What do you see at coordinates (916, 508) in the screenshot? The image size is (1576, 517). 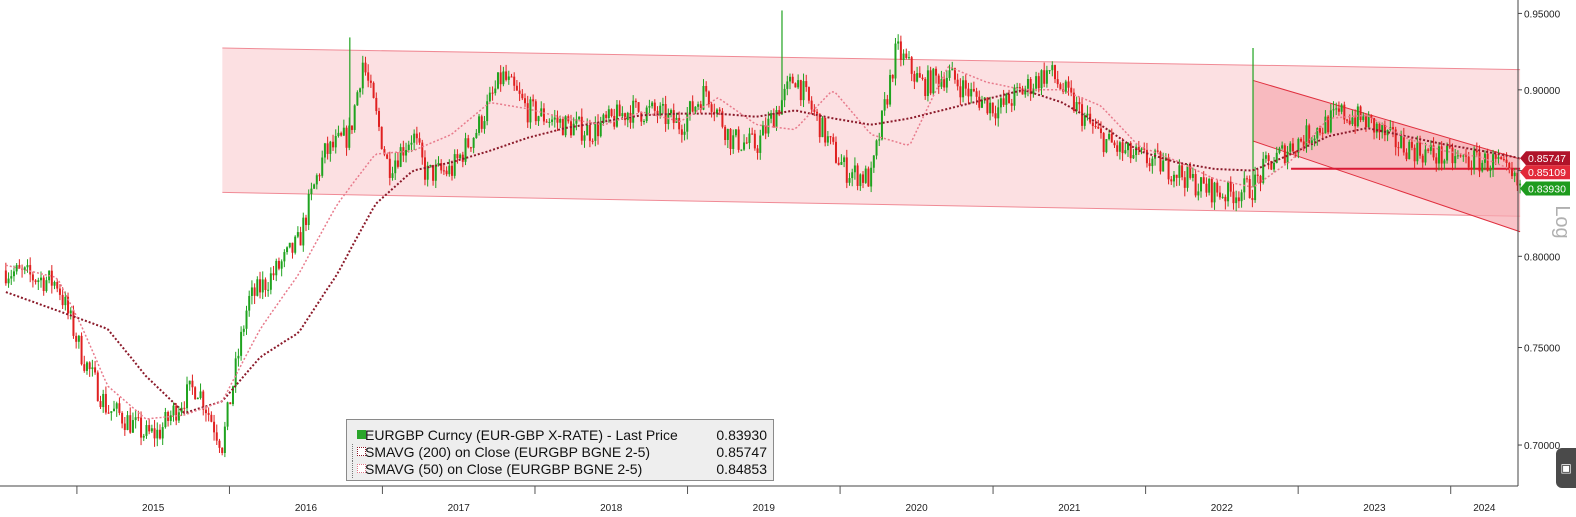 I see `x-year-label: 2020` at bounding box center [916, 508].